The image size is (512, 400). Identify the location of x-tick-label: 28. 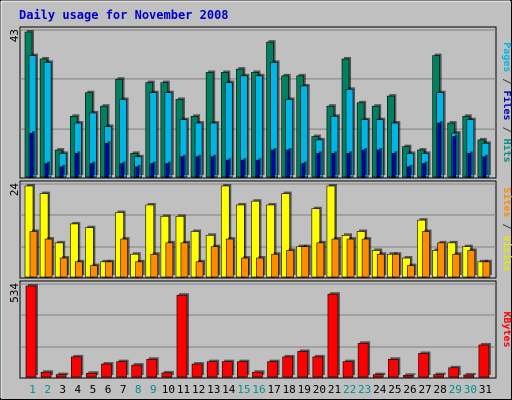
(440, 389).